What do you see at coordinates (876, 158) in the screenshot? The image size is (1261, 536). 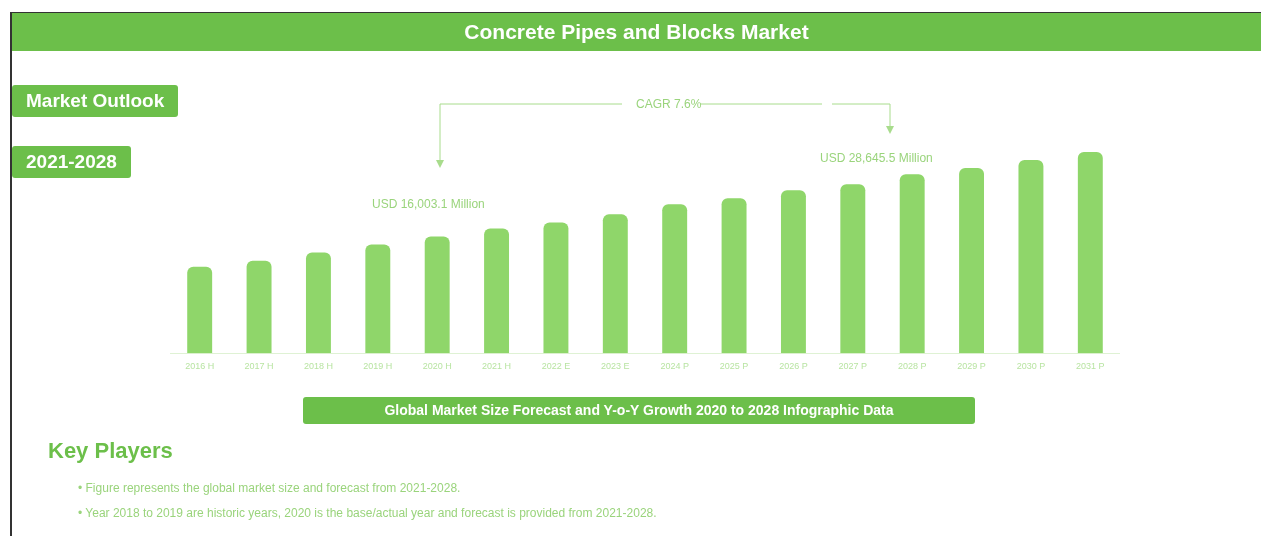 I see `annotation: USD 28,645.5 Million` at bounding box center [876, 158].